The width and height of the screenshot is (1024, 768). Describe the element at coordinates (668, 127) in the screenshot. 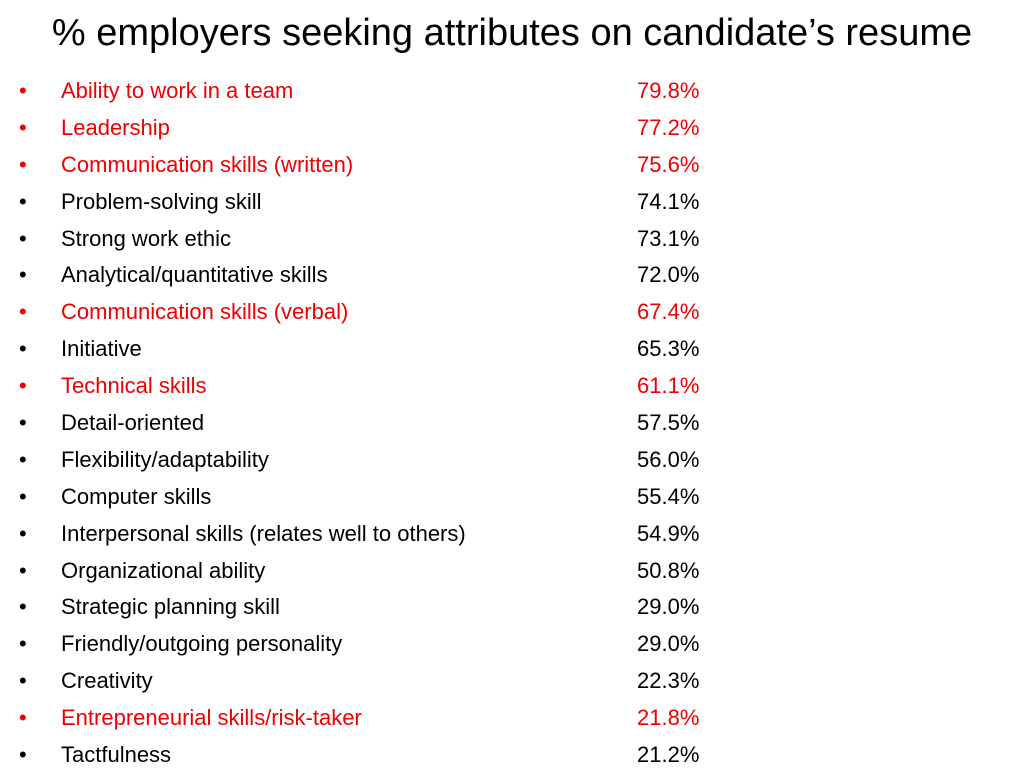

I see `attribute-percentage: 77.2%` at that location.